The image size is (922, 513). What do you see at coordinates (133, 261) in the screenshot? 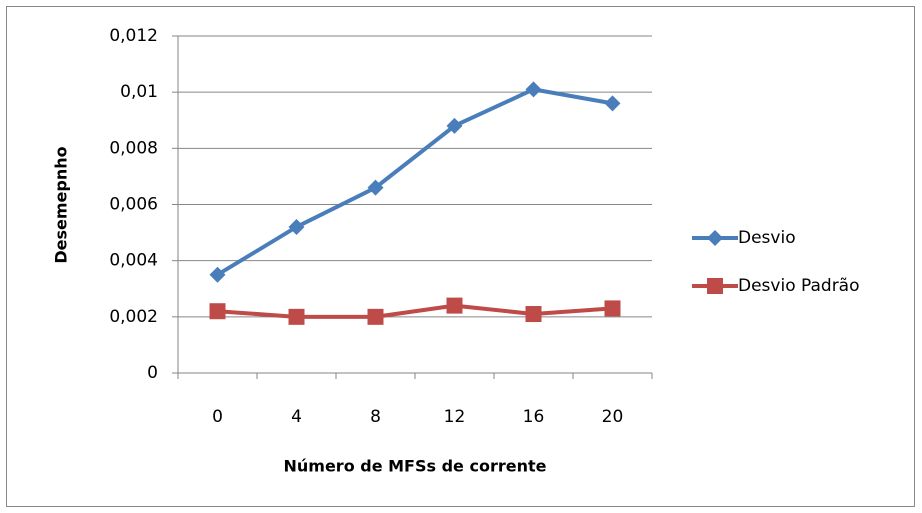
I see `y-tick-label: 0,004` at bounding box center [133, 261].